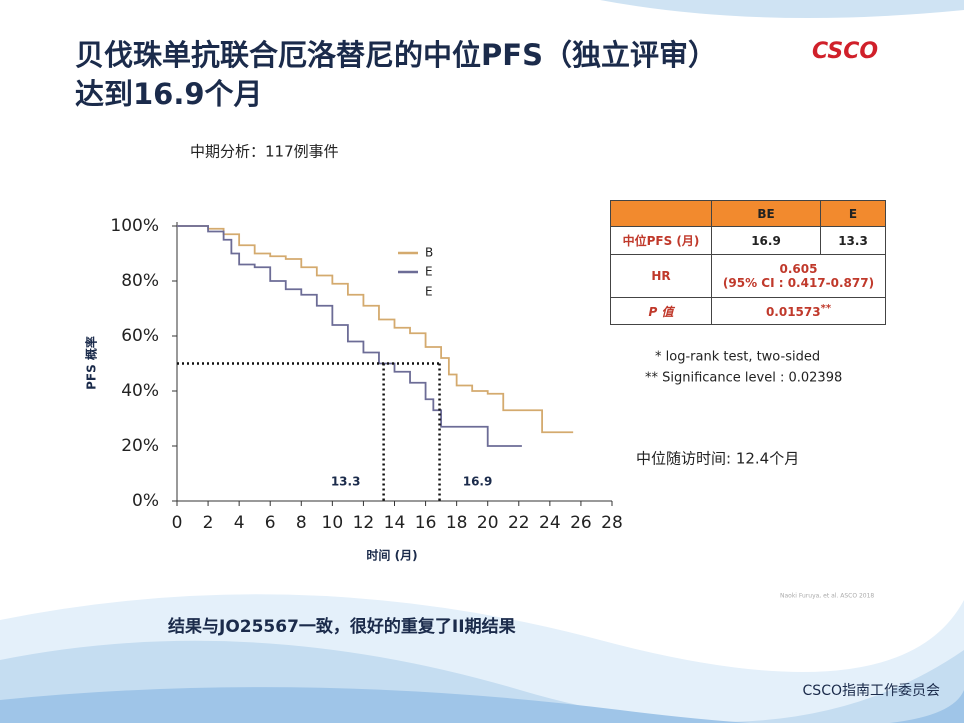 The width and height of the screenshot is (964, 723). What do you see at coordinates (550, 523) in the screenshot?
I see `x-tick-label: 24` at bounding box center [550, 523].